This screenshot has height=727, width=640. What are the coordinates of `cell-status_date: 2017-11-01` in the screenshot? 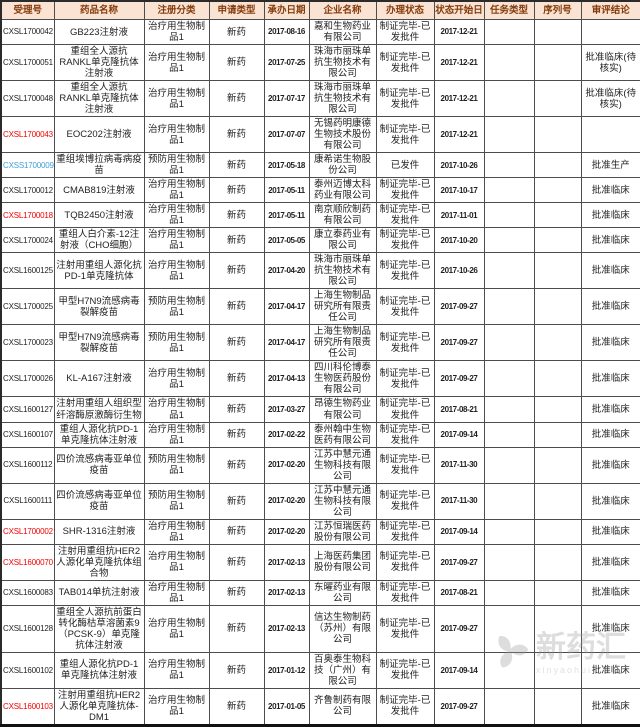 It's located at (459, 215).